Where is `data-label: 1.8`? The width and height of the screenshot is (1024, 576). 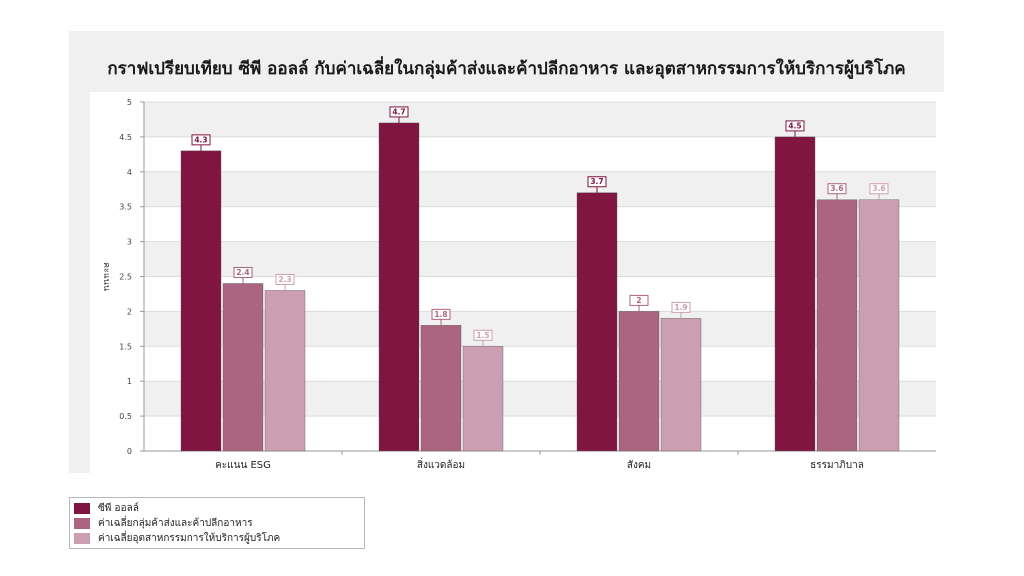
data-label: 1.8 is located at coordinates (440, 314).